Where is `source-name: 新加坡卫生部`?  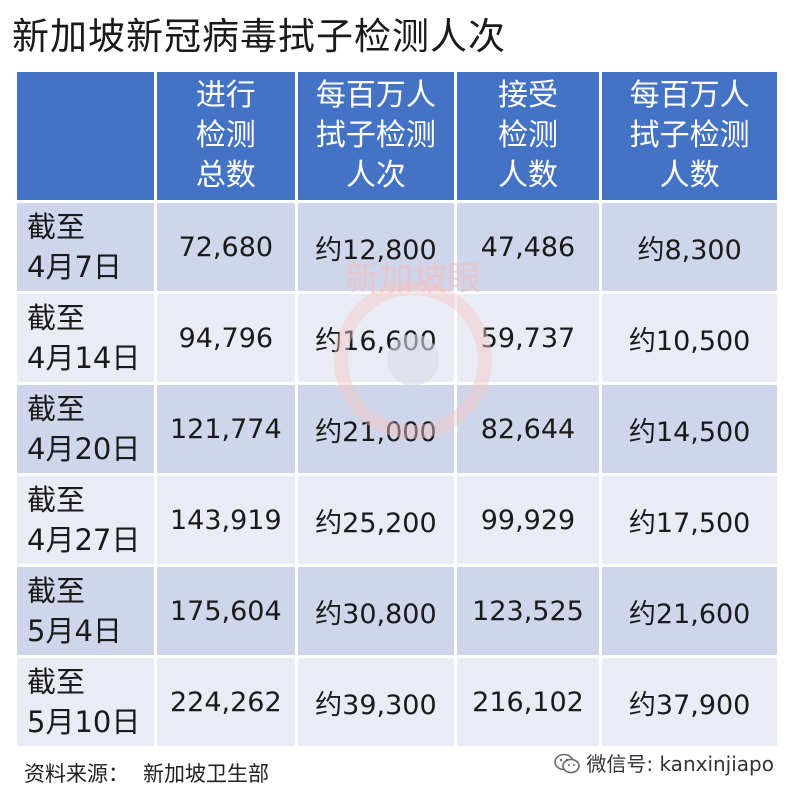 source-name: 新加坡卫生部 is located at coordinates (206, 774).